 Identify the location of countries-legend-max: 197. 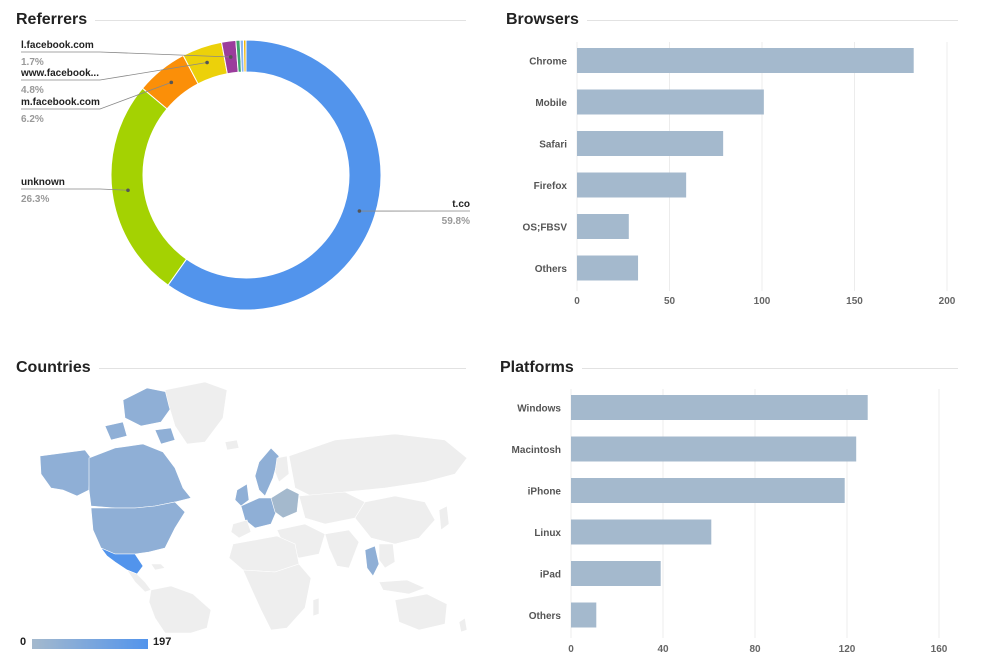
(162, 642).